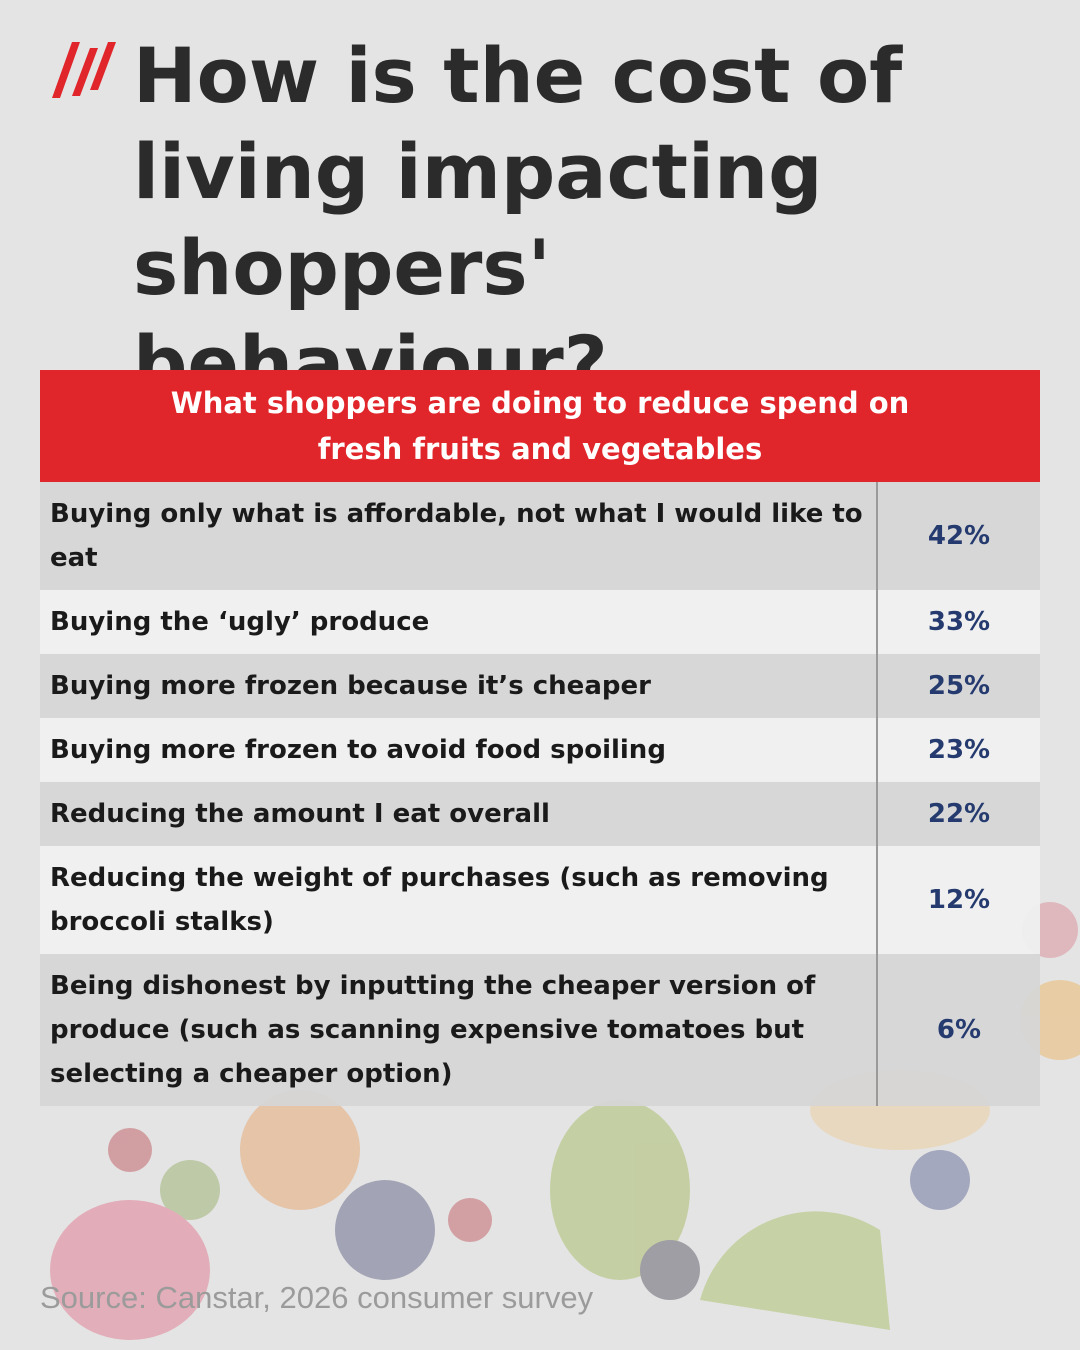 This screenshot has height=1350, width=1080. What do you see at coordinates (958, 686) in the screenshot?
I see `row-value: 25%` at bounding box center [958, 686].